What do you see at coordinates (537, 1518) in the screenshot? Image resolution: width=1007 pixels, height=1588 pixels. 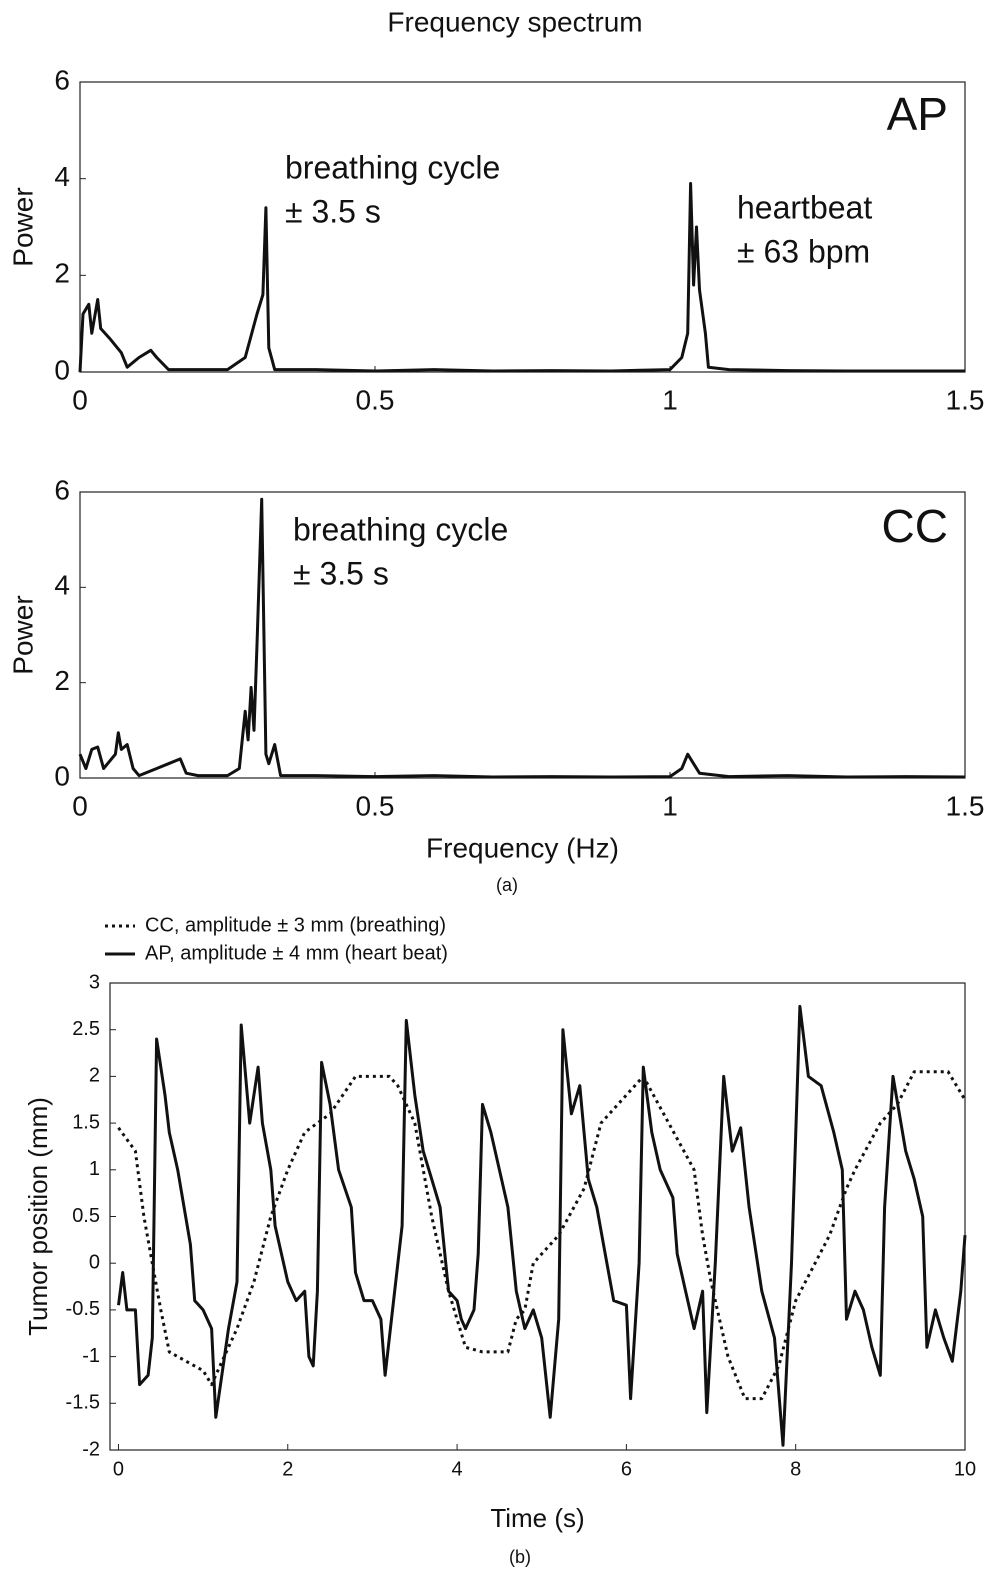 I see `x-axis-label: Time (s)` at bounding box center [537, 1518].